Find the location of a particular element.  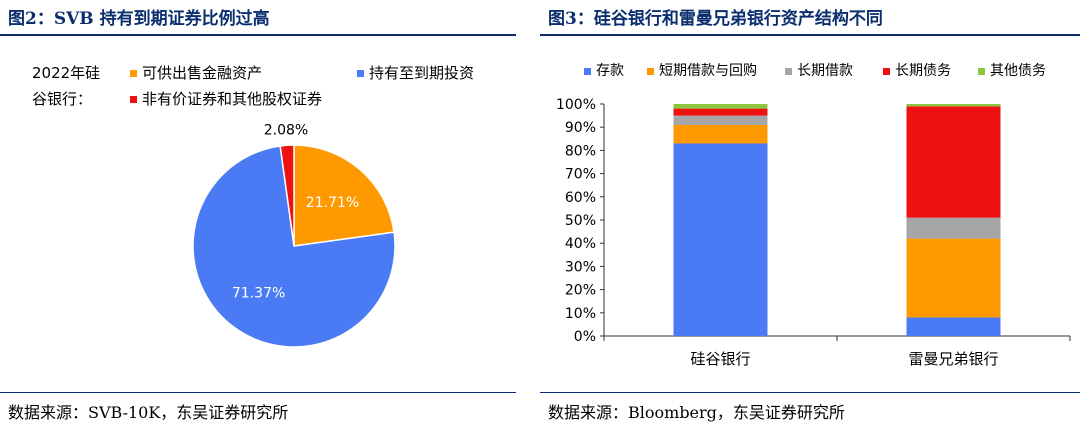

figure-3-title: 图3：硅谷银行和雷曼兄弟银行资产结构不同 is located at coordinates (715, 19).